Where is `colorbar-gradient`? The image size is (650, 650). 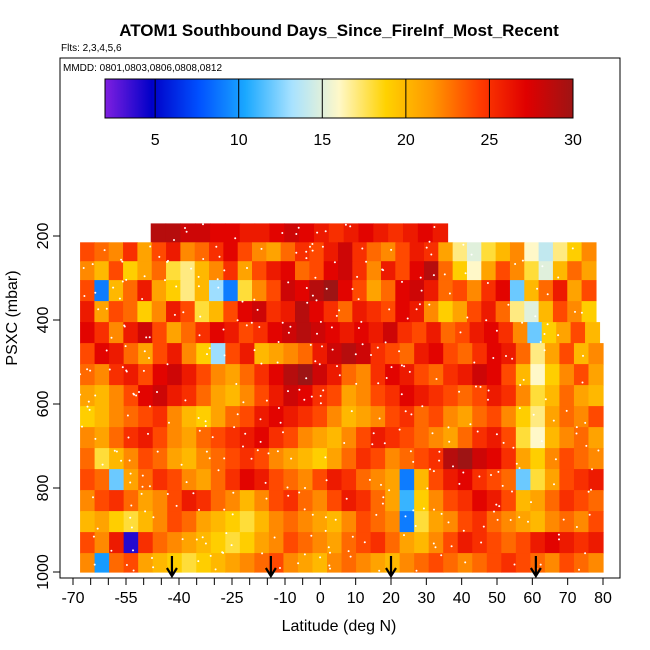 colorbar-gradient is located at coordinates (339, 98).